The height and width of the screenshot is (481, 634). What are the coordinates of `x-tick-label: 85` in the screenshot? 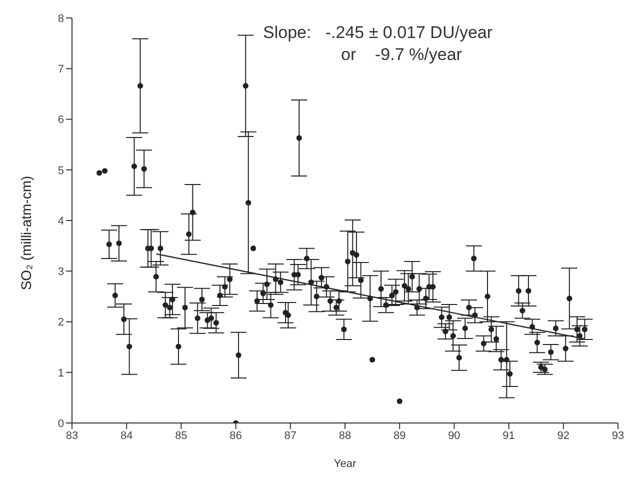 It's located at (181, 436).